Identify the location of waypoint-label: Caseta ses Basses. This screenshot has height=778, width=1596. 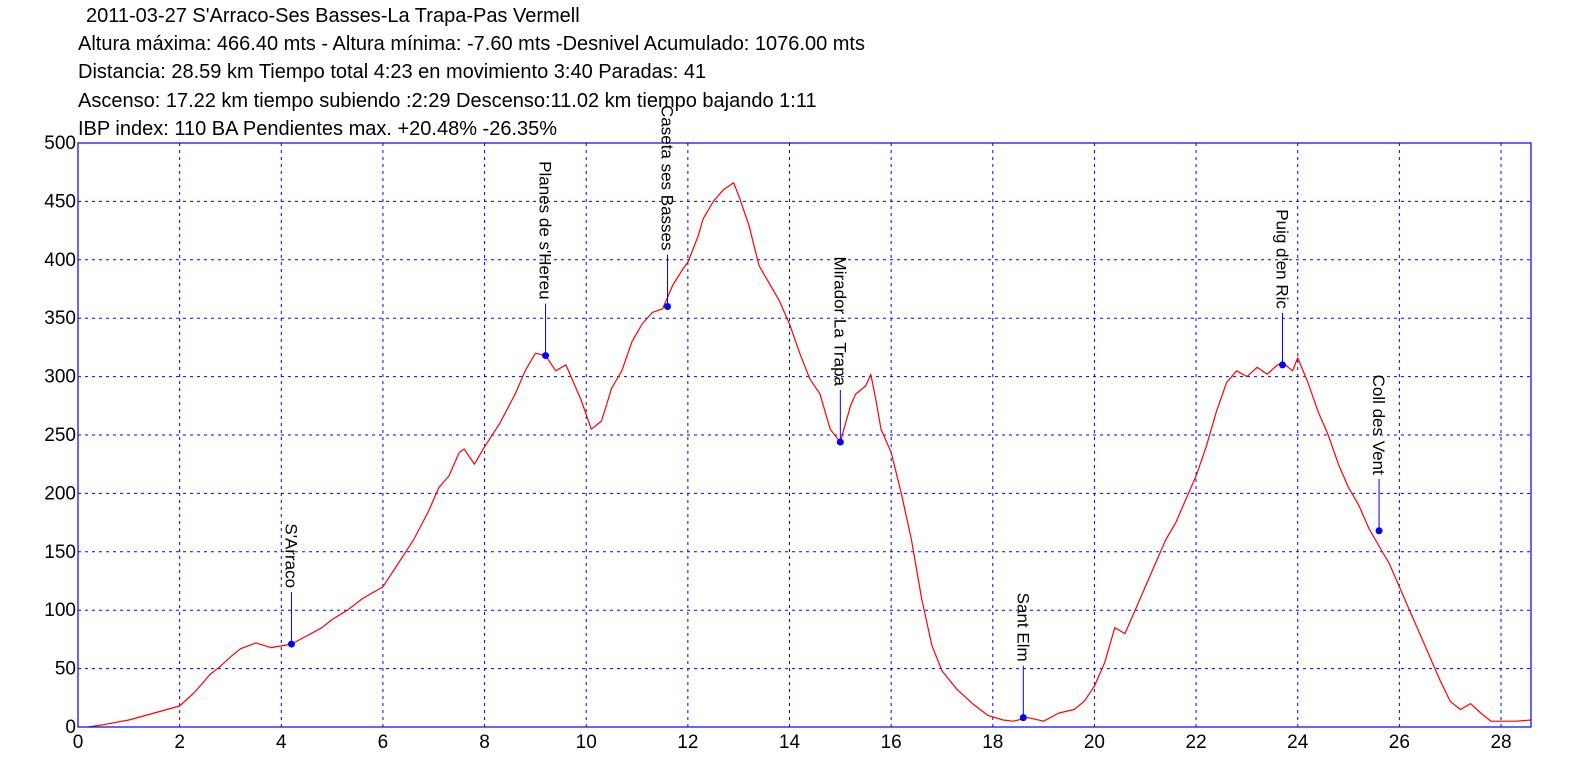
(667, 178).